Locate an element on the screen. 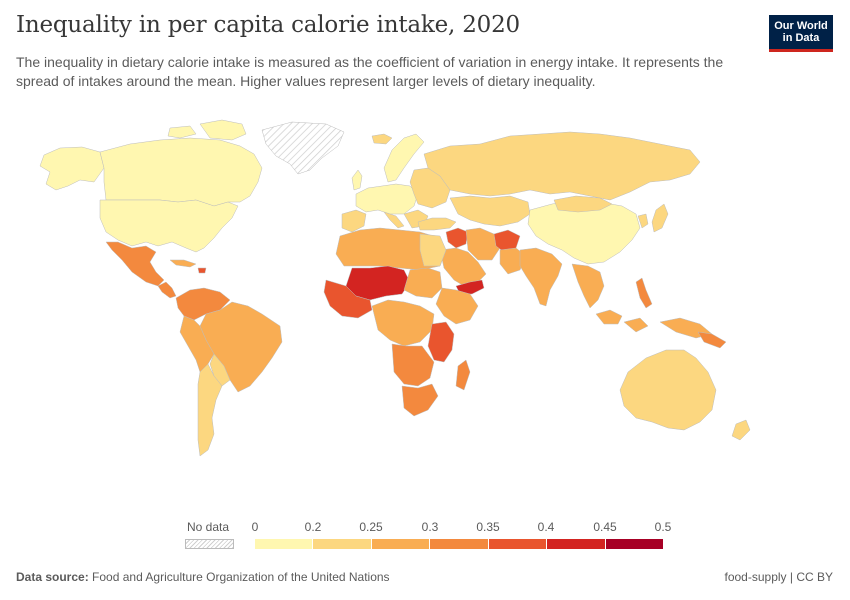  country-papua-new-guinea is located at coordinates (712, 340).